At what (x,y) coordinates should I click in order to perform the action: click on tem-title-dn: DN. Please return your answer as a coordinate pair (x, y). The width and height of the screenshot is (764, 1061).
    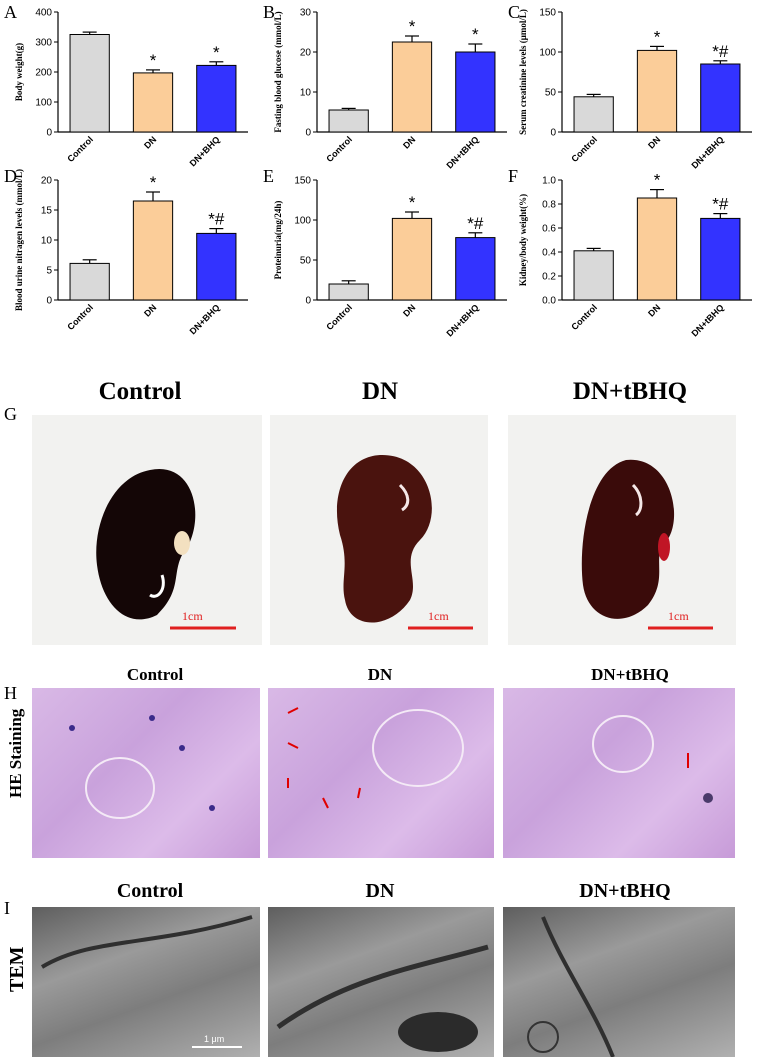
    Looking at the image, I should click on (380, 891).